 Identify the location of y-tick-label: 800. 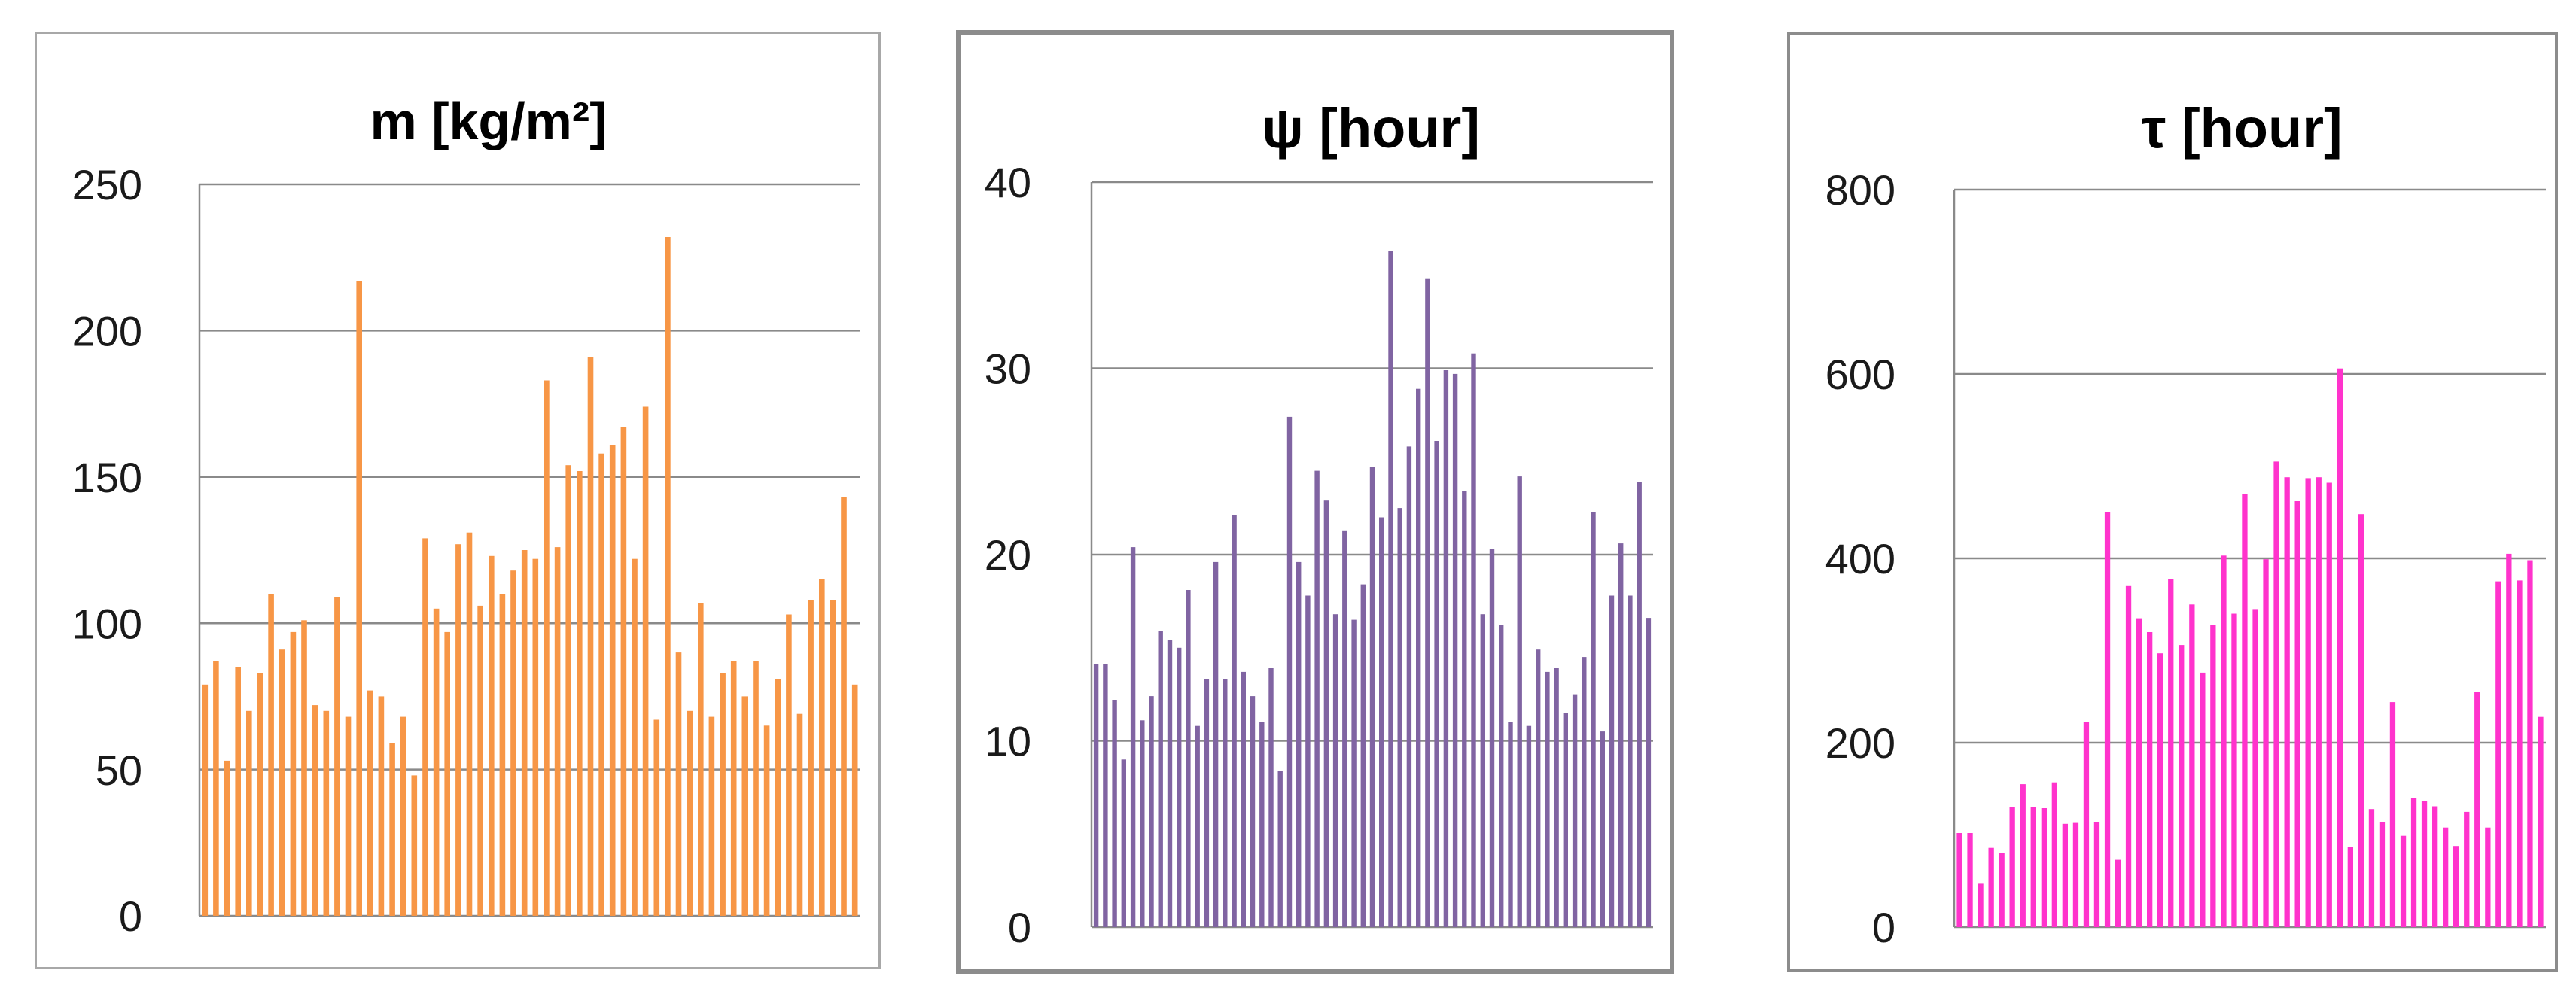
(1860, 190).